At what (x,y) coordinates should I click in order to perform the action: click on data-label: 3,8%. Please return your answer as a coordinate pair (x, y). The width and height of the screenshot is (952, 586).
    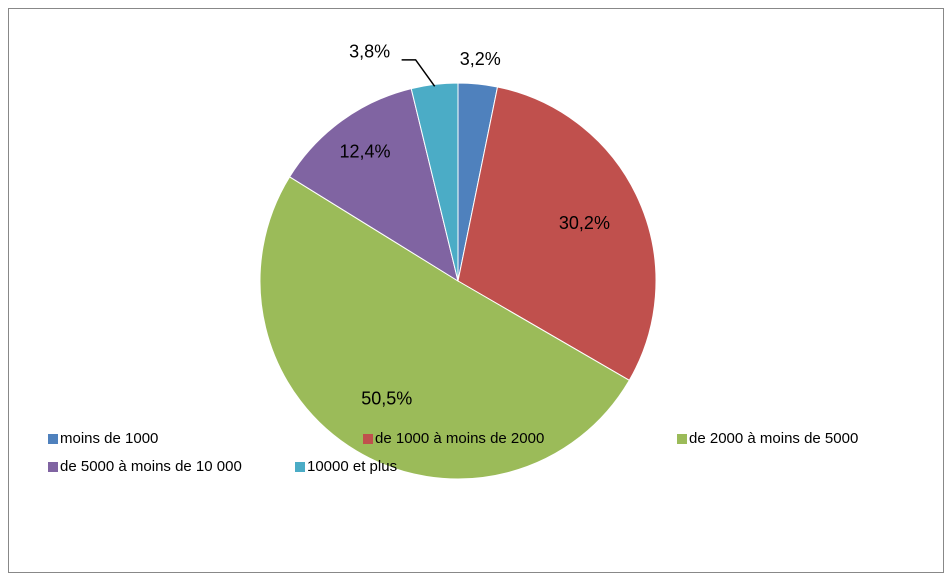
    Looking at the image, I should click on (369, 52).